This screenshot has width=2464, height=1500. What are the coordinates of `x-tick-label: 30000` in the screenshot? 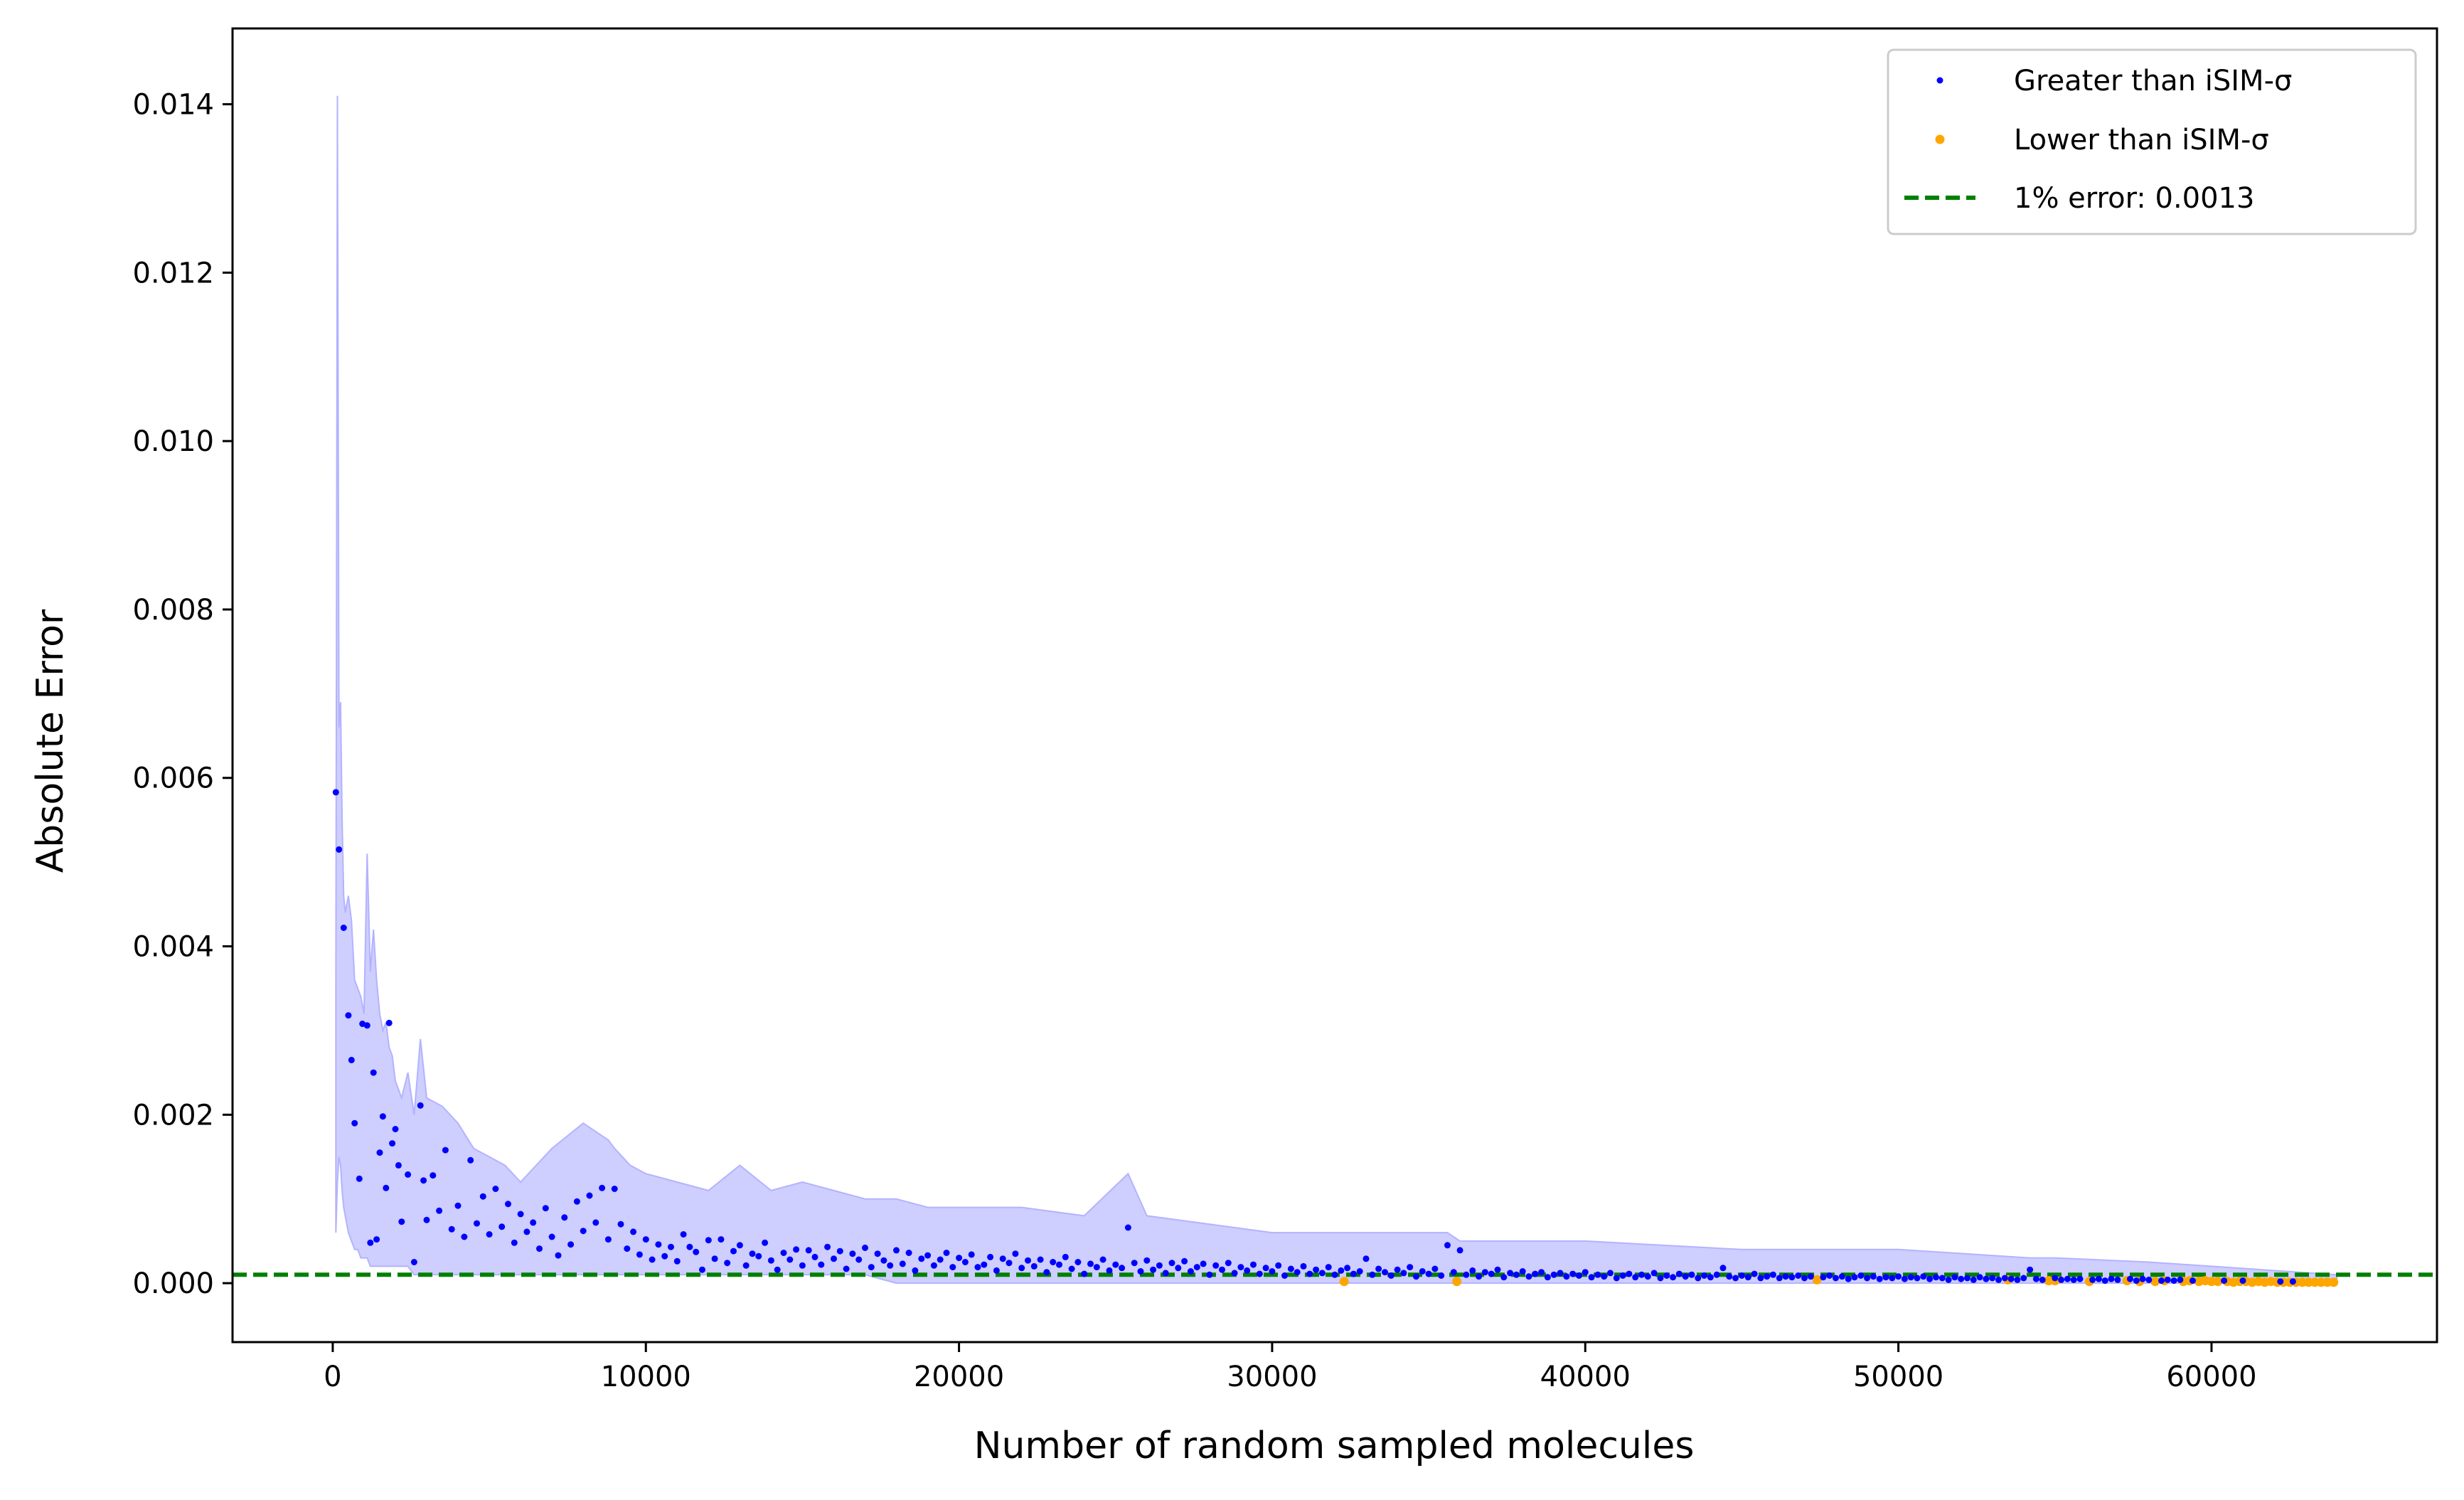 It's located at (1272, 1377).